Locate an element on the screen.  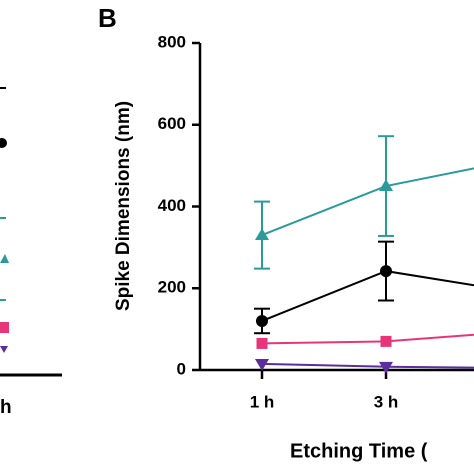
y-tick-label: 600 is located at coordinates (172, 123).